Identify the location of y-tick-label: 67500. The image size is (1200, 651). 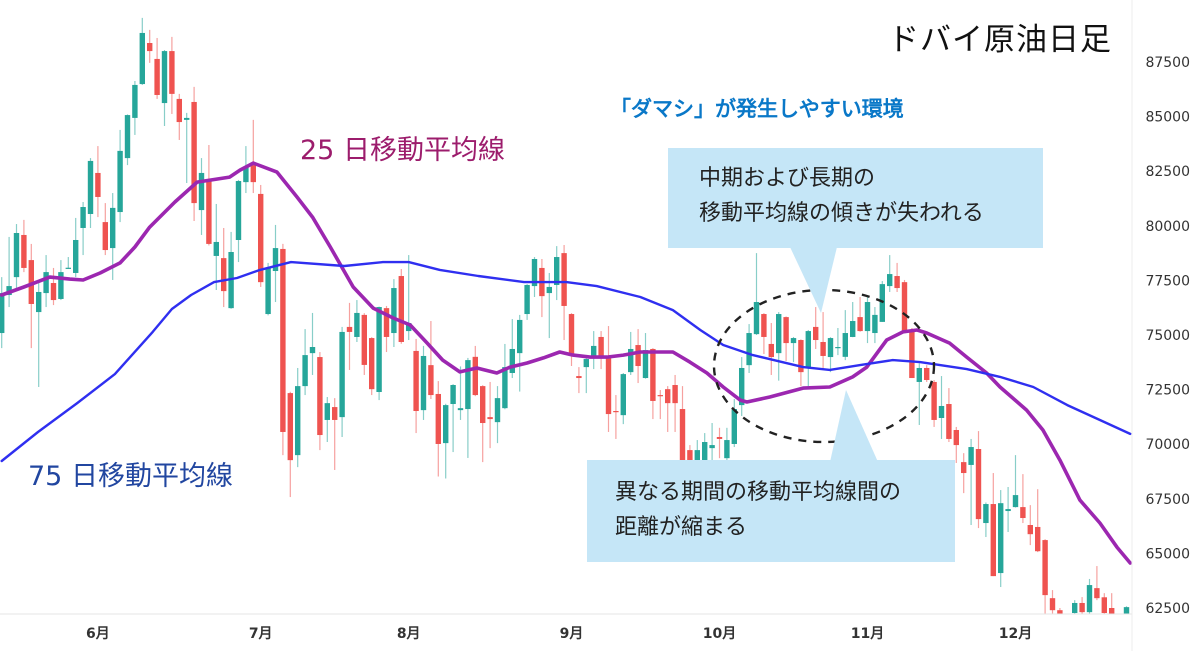
(1167, 500).